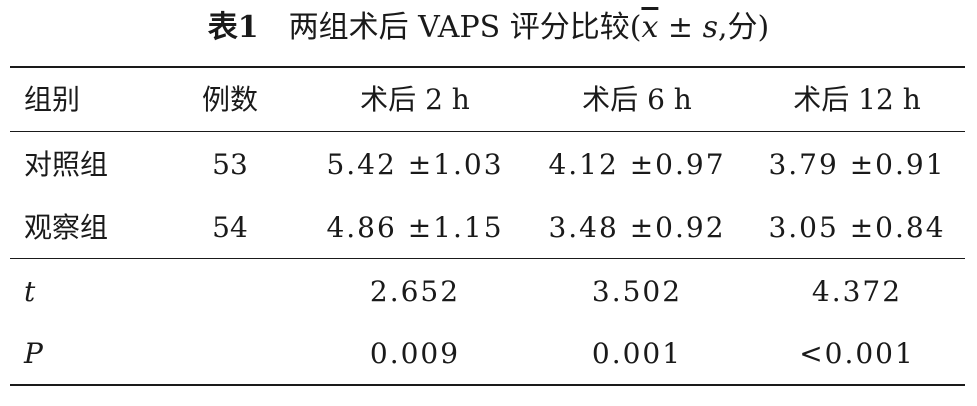 The image size is (977, 406). Describe the element at coordinates (487, 131) in the screenshot. I see `table-header-rule` at that location.